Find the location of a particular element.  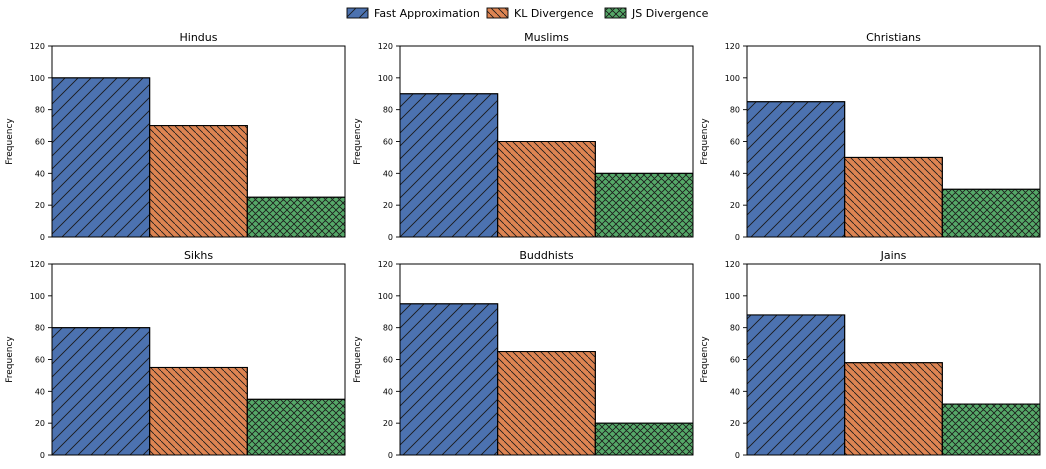

panel-muslims: Muslims Frequency 0 20 40 60 80 100 120 is located at coordinates (523, 136).